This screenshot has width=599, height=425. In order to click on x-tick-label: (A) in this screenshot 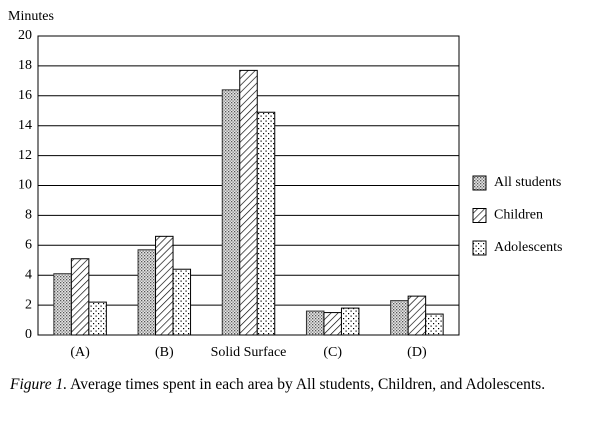, I will do `click(80, 352)`.